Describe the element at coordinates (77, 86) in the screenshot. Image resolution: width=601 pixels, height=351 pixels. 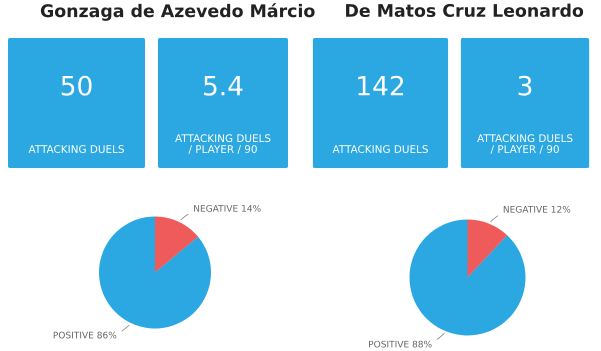
I see `text: 50` at that location.